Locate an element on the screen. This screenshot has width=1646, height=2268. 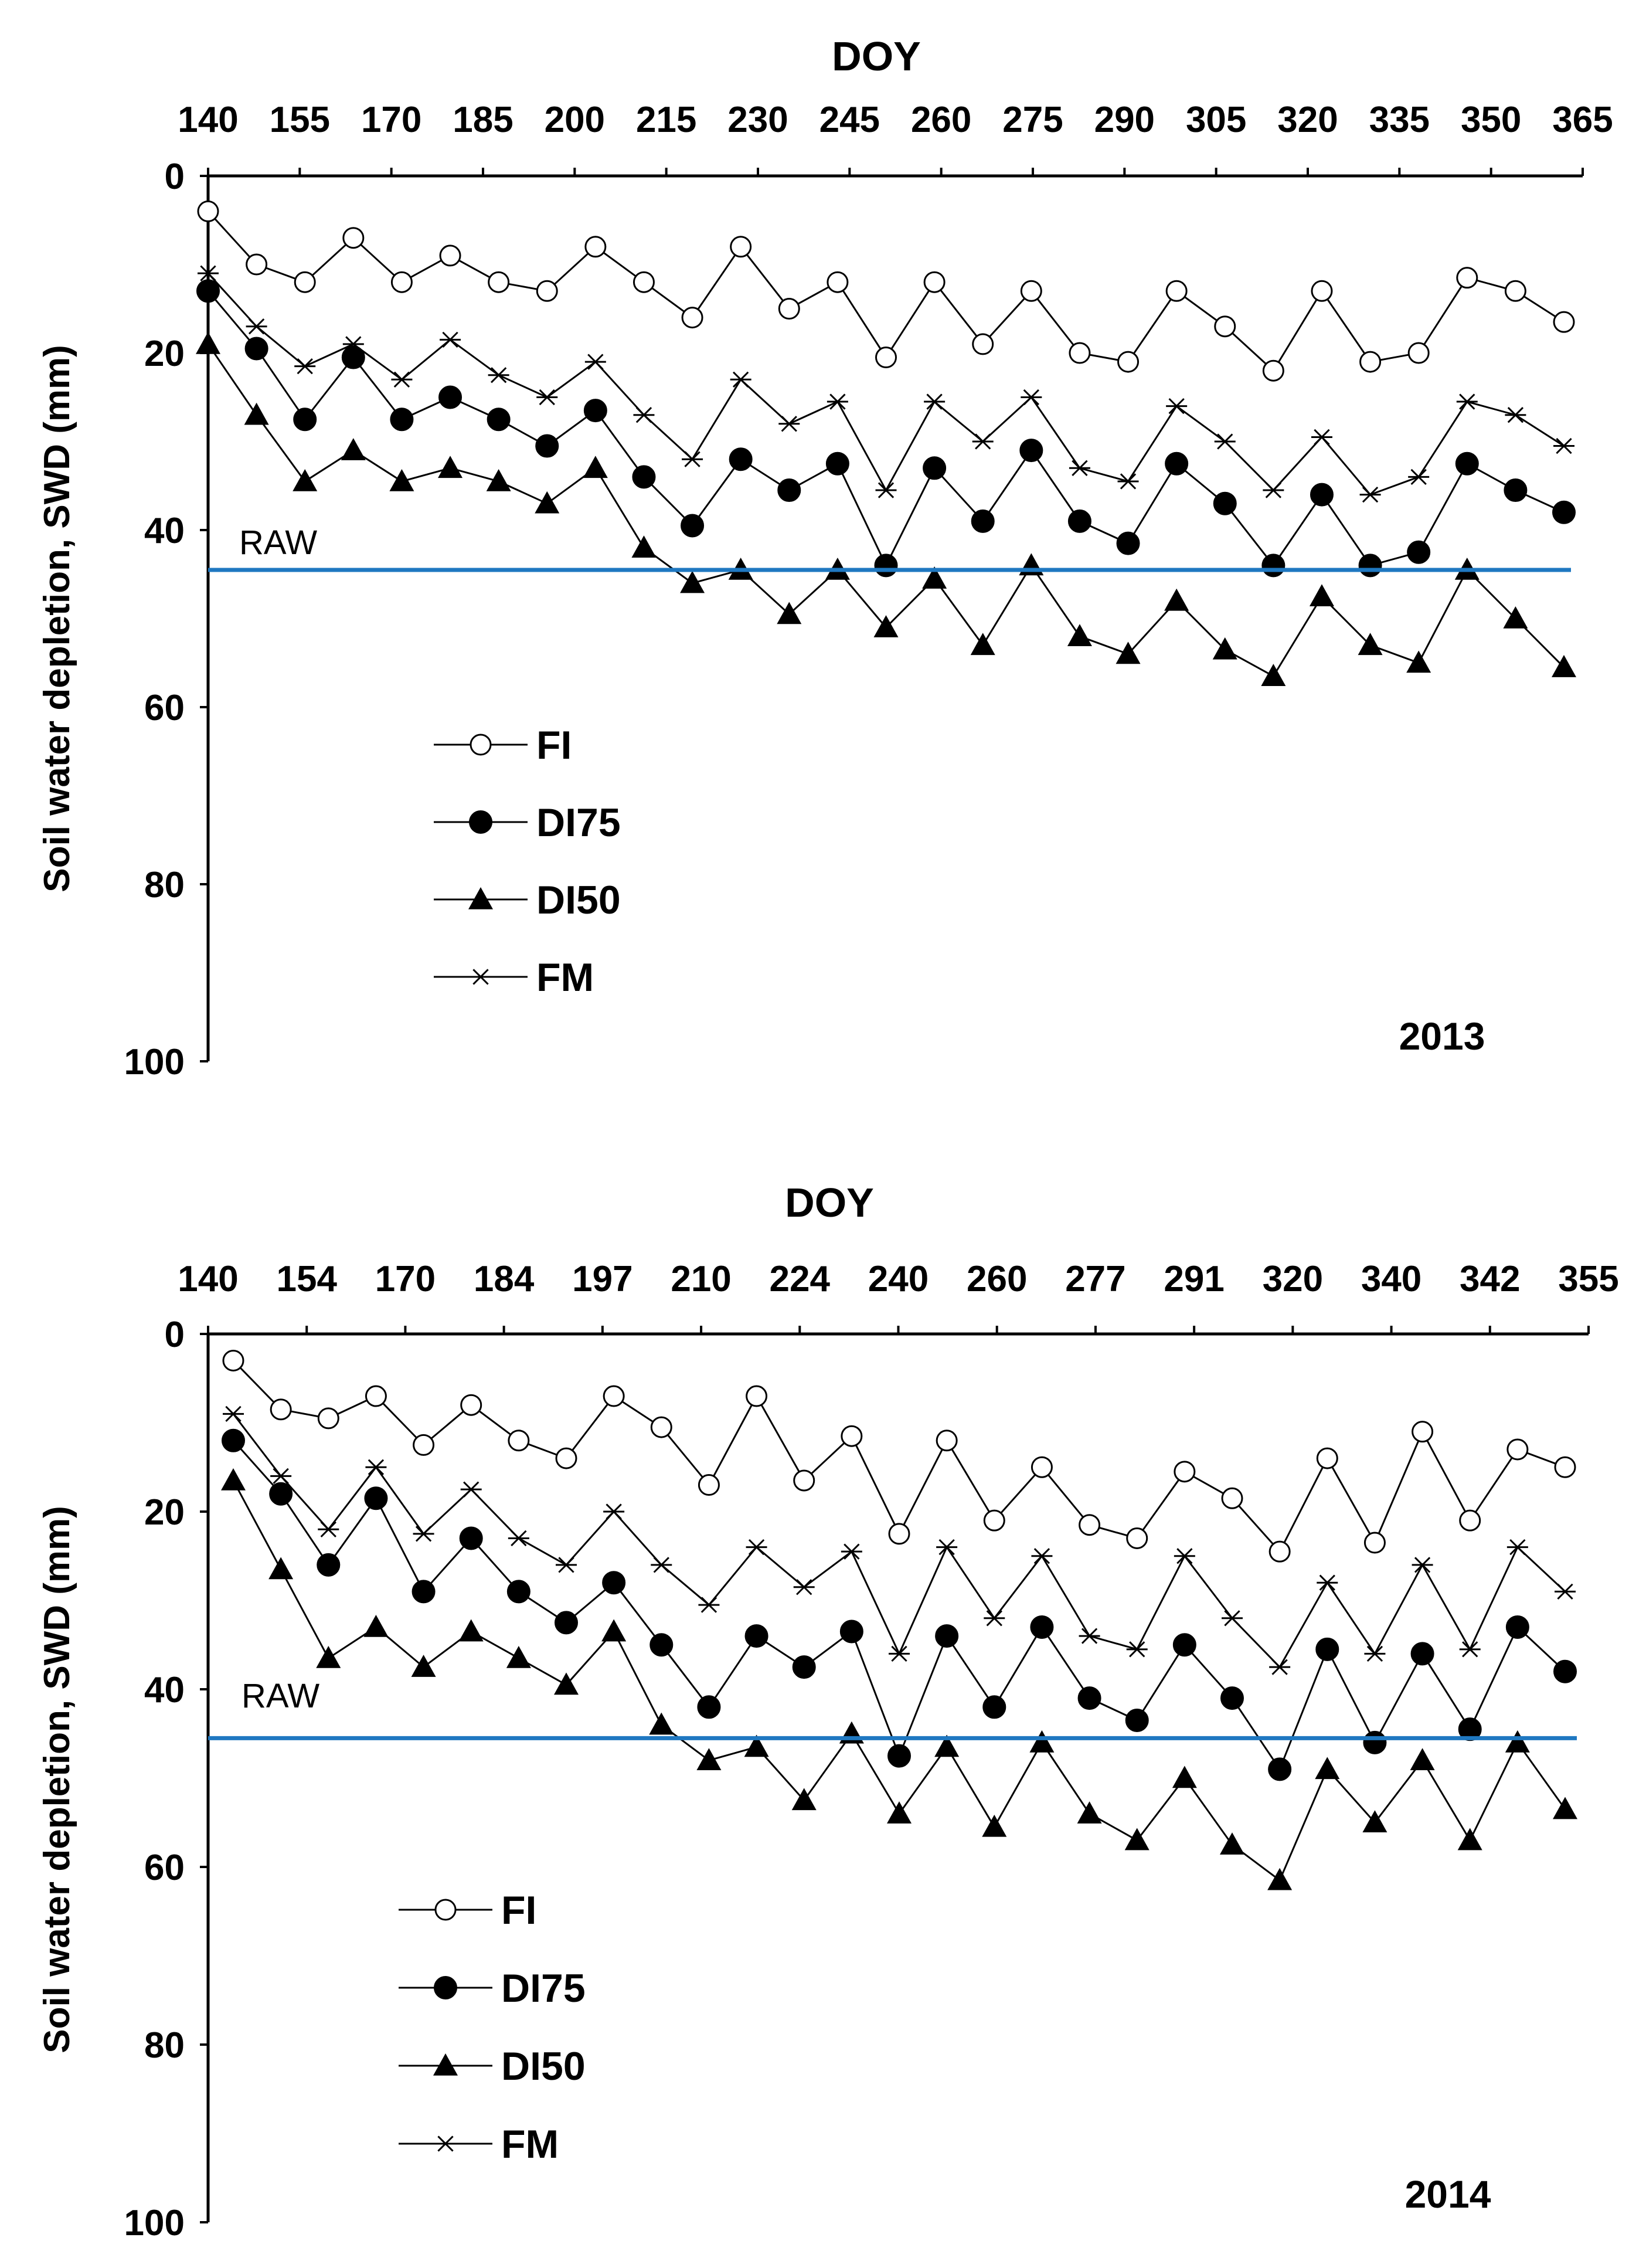
x-tick-label: 185 is located at coordinates (483, 120).